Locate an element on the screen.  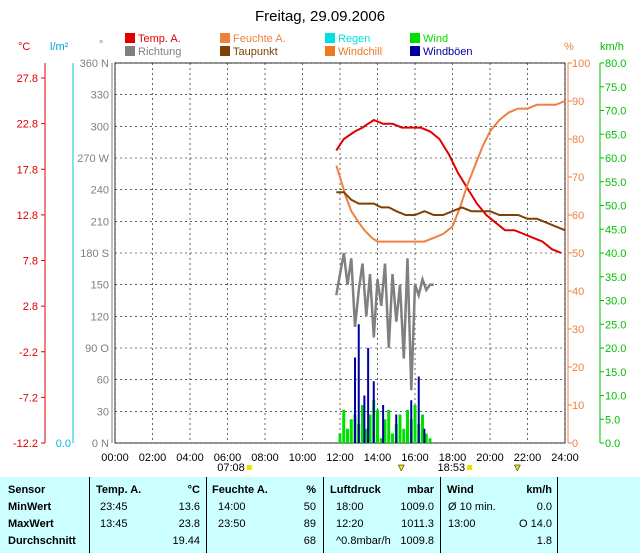
stats-cell-p-time: 12:20 is located at coordinates (350, 524).